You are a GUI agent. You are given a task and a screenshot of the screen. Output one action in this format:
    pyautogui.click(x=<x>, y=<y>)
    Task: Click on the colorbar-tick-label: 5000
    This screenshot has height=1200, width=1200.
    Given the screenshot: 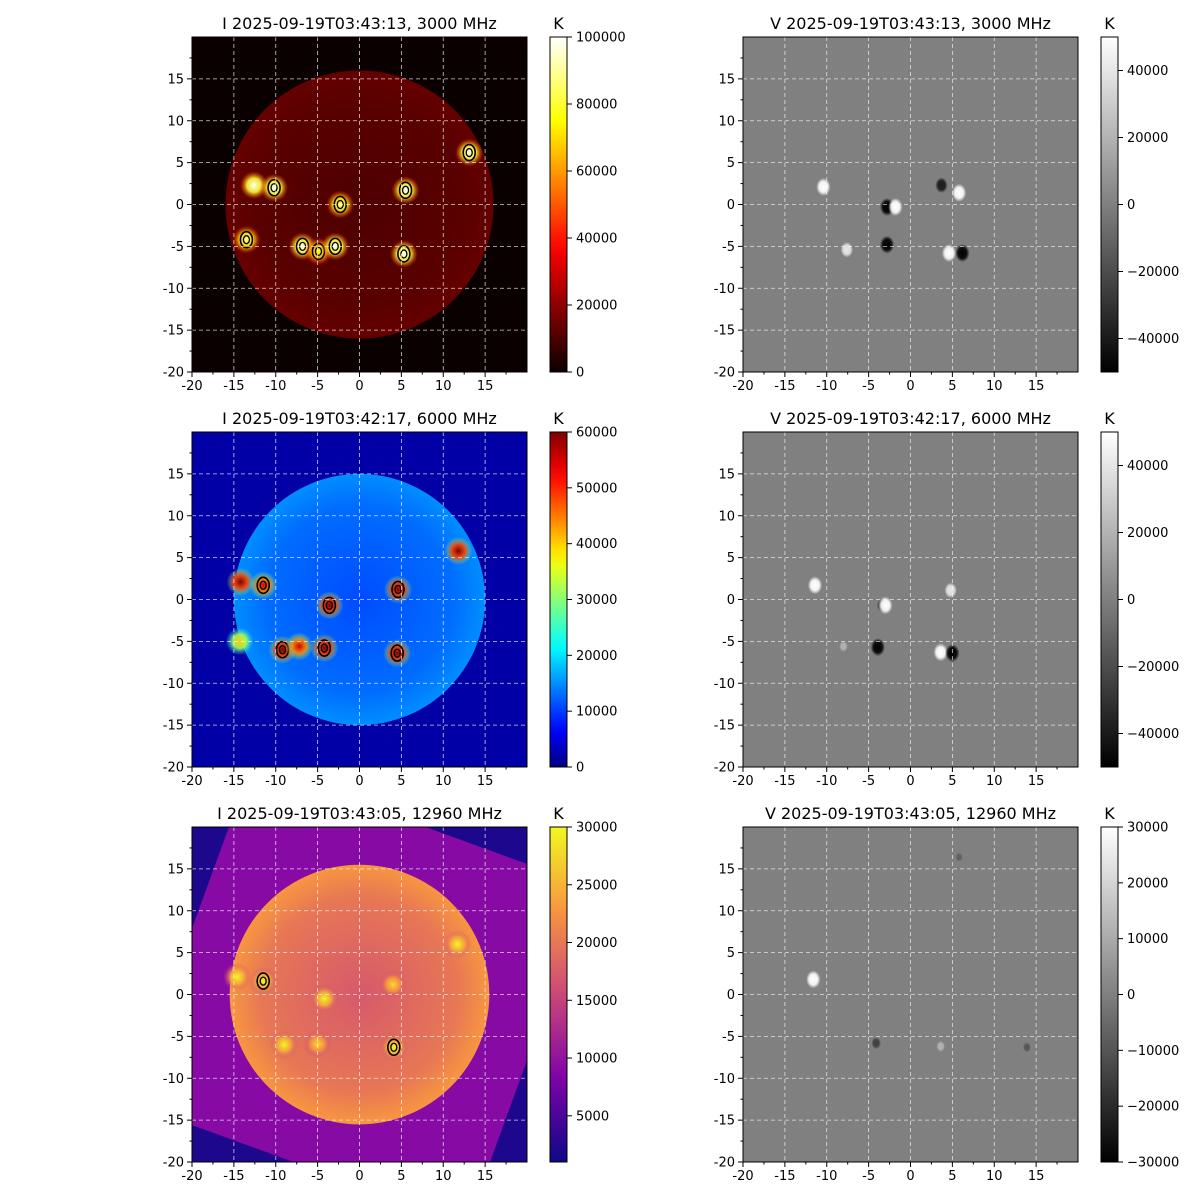 What is the action you would take?
    pyautogui.click(x=592, y=1116)
    